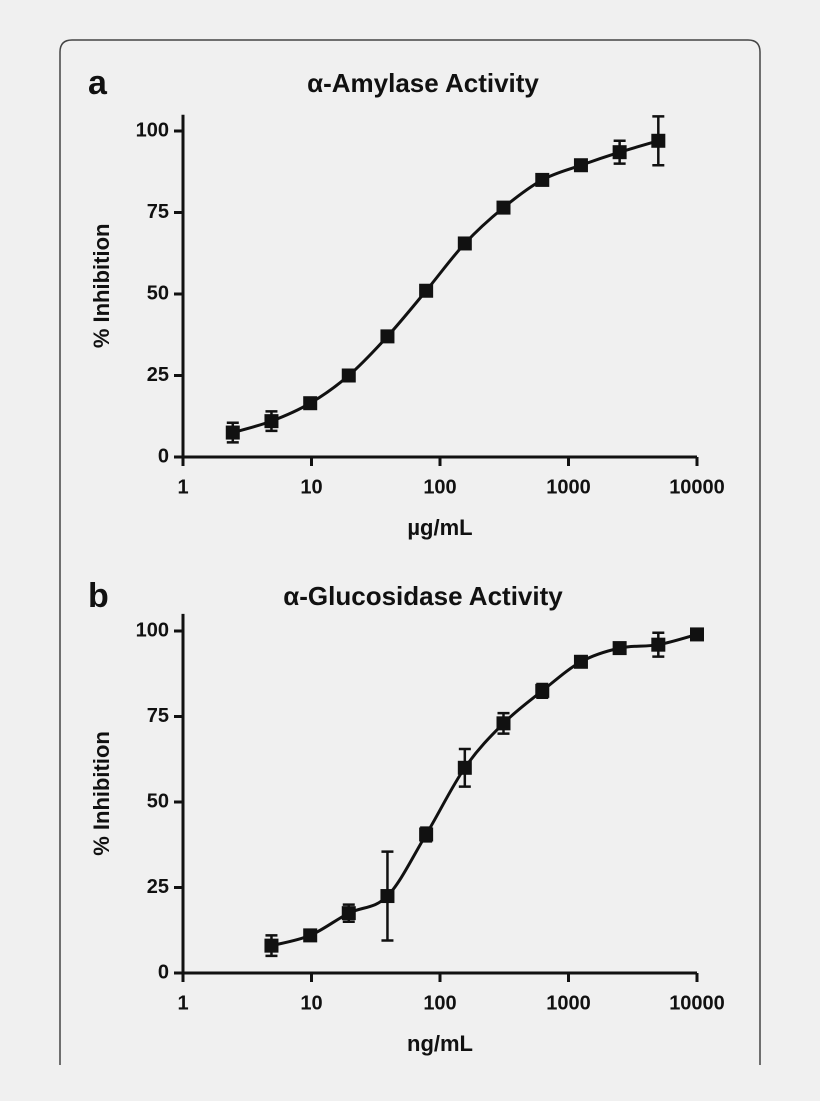 The height and width of the screenshot is (1101, 820). What do you see at coordinates (98, 596) in the screenshot?
I see `panel-label: b` at bounding box center [98, 596].